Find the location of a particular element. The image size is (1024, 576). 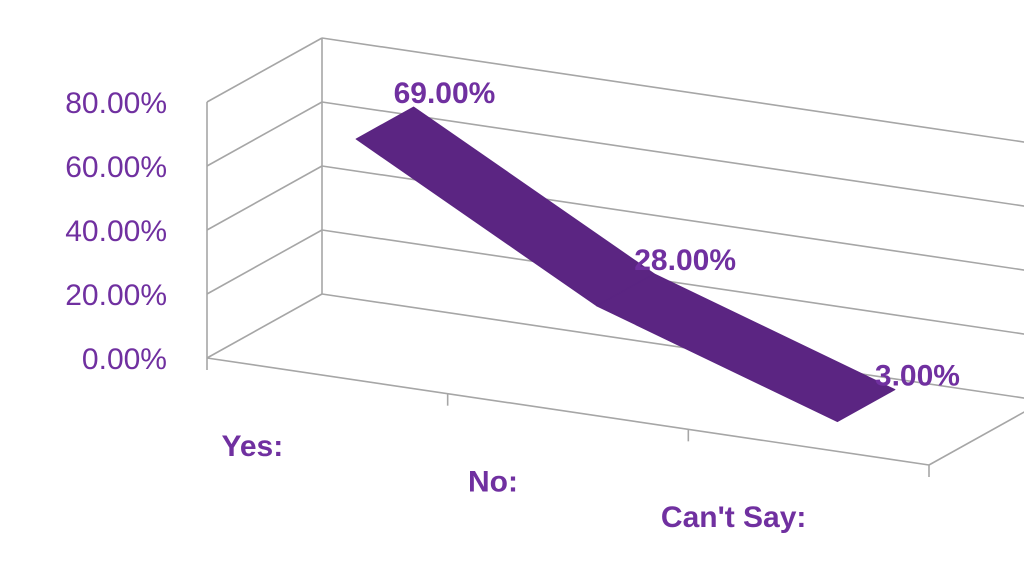

x-axis-tick-labels: Yes: No: Can't Say: is located at coordinates (513, 482).